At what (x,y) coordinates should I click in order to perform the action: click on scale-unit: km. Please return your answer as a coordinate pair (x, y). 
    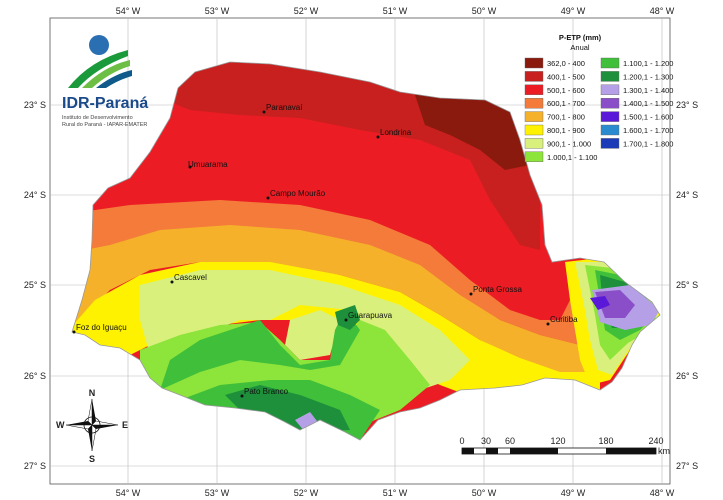
    Looking at the image, I should click on (664, 451).